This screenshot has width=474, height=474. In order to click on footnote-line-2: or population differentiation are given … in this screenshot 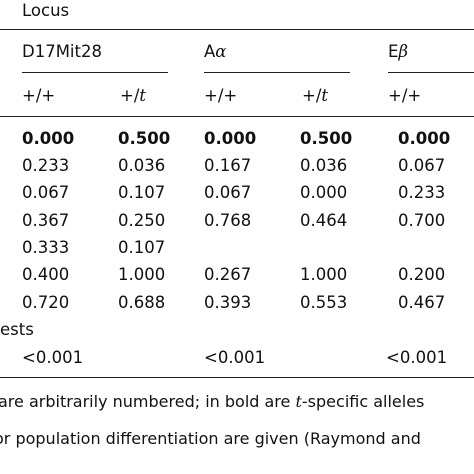, I will do `click(210, 438)`.